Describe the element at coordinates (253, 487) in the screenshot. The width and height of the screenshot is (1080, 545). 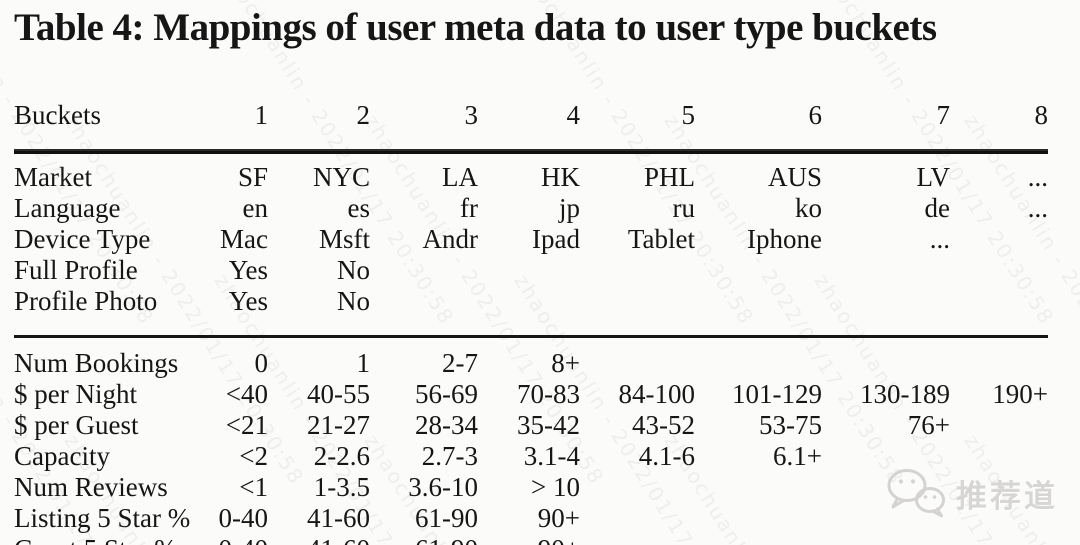
I see `table-cell: <1` at that location.